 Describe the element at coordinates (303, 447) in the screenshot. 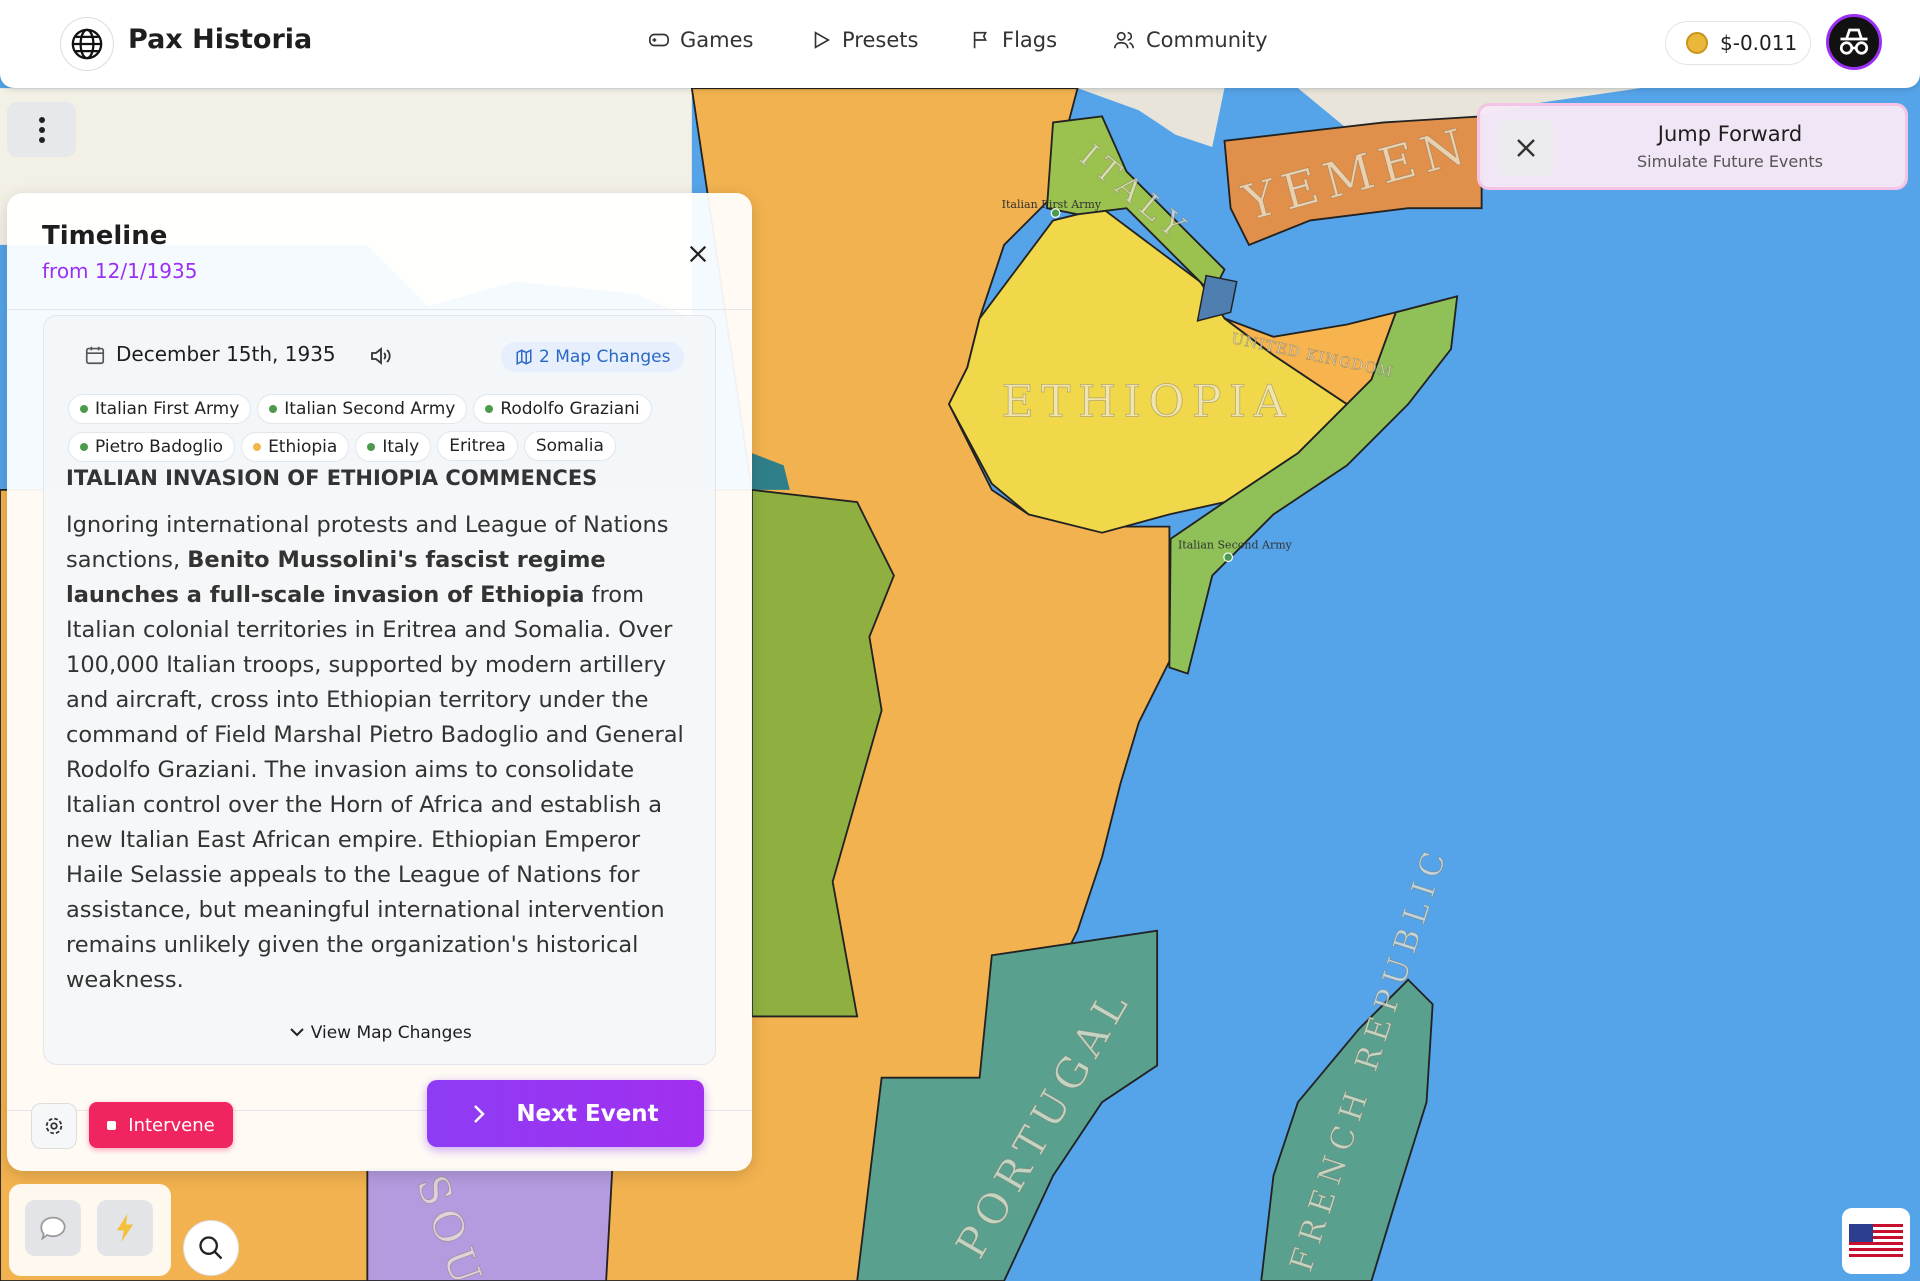

I see `tag-label: Ethiopia` at that location.